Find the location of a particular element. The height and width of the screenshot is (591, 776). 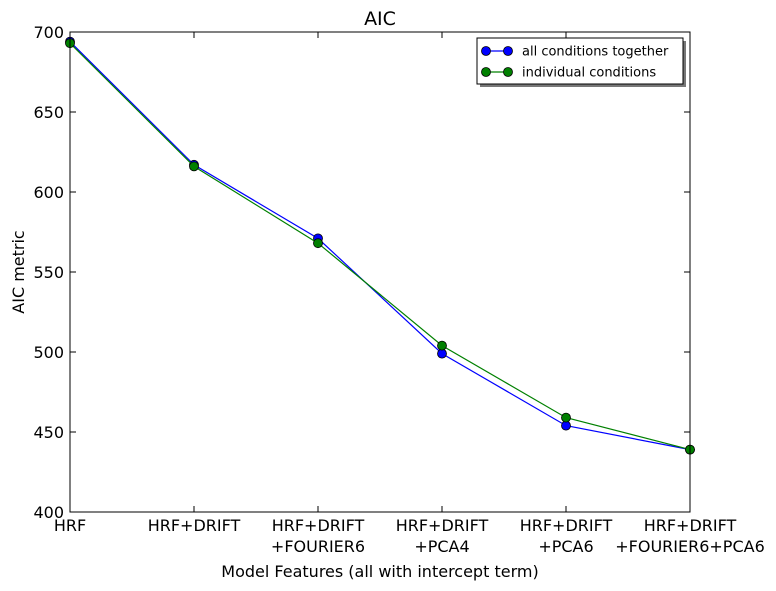

x-tick-label: +PCA6 is located at coordinates (565, 546).